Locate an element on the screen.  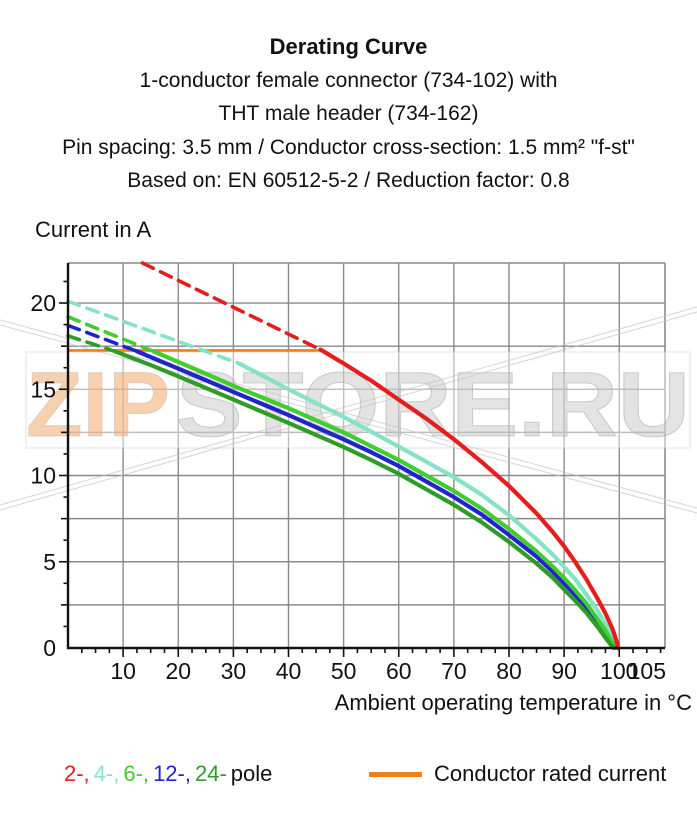
y-tick-label: 15 is located at coordinates (43, 389).